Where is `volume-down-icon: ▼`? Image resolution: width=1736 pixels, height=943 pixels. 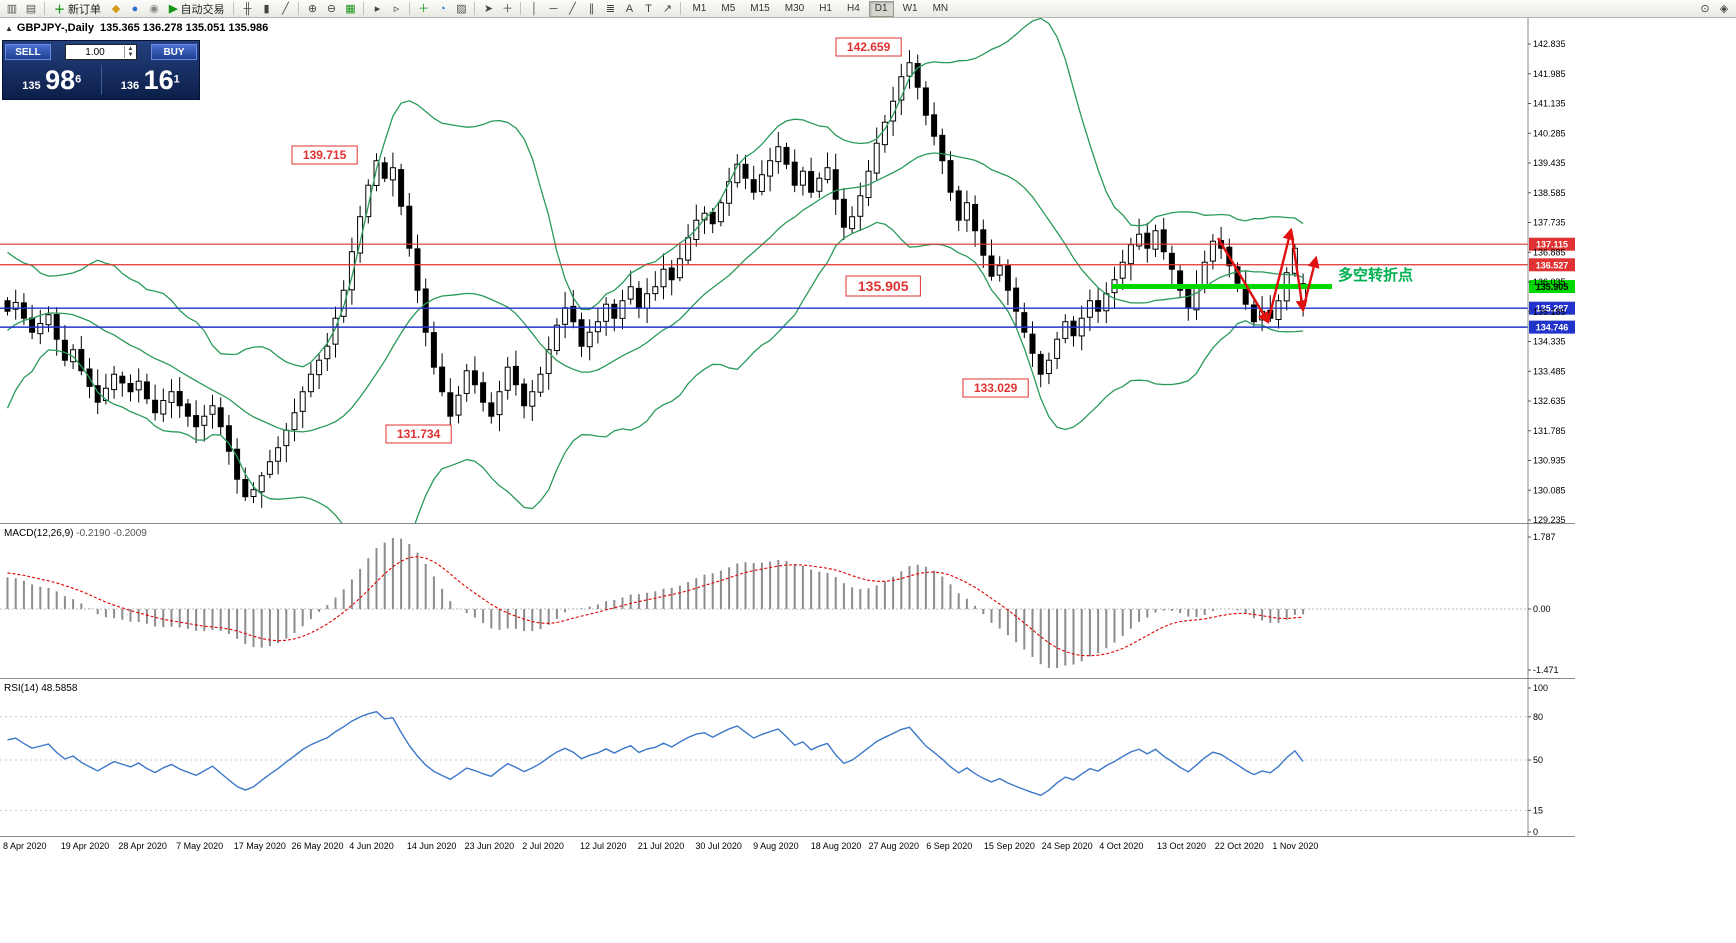
volume-down-icon: ▼ is located at coordinates (130, 55).